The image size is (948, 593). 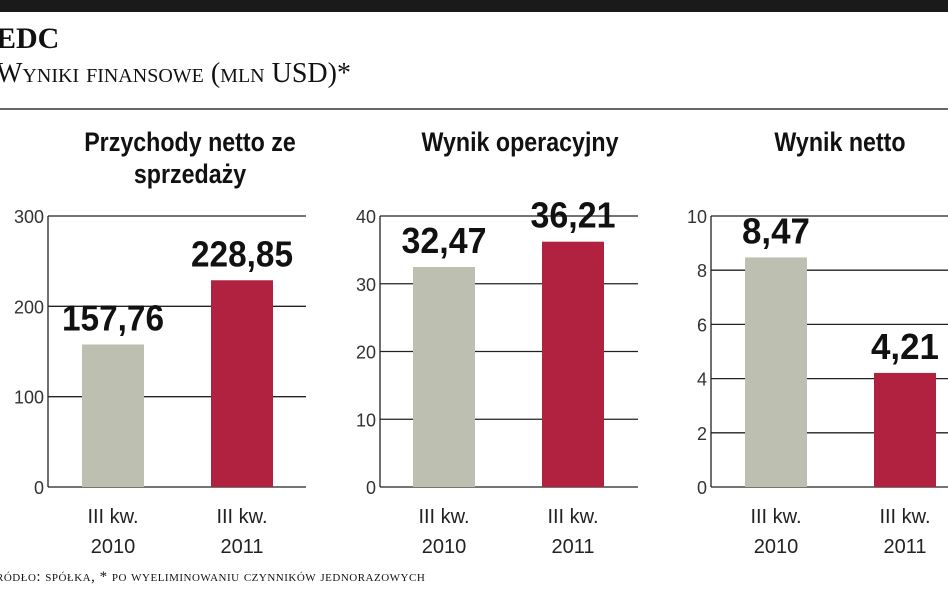 I want to click on y-tick-label: 4, so click(x=702, y=380).